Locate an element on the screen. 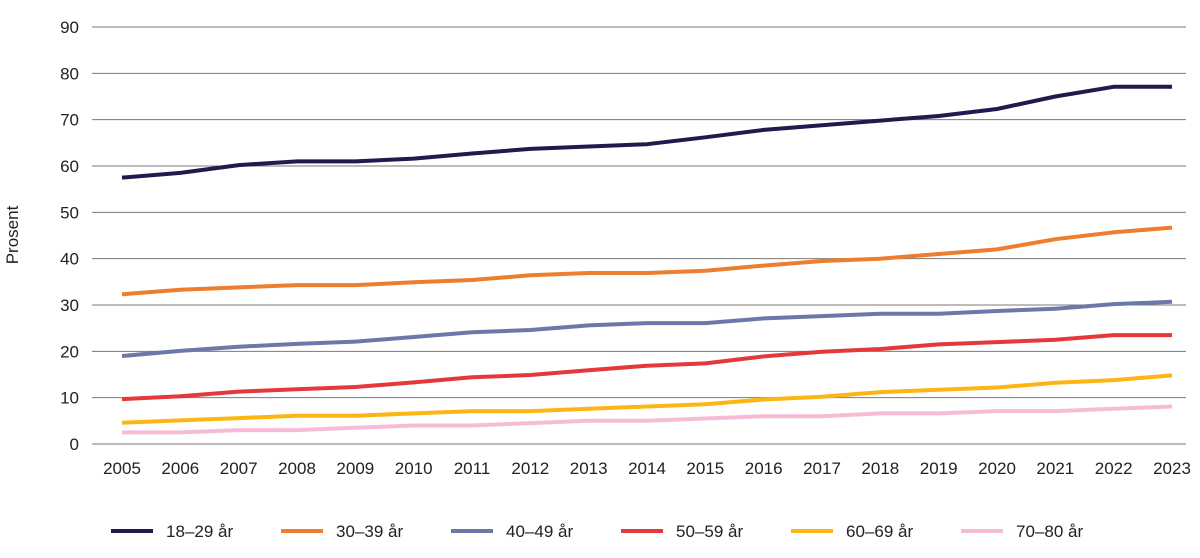  x-tick-label: 2013 is located at coordinates (589, 468).